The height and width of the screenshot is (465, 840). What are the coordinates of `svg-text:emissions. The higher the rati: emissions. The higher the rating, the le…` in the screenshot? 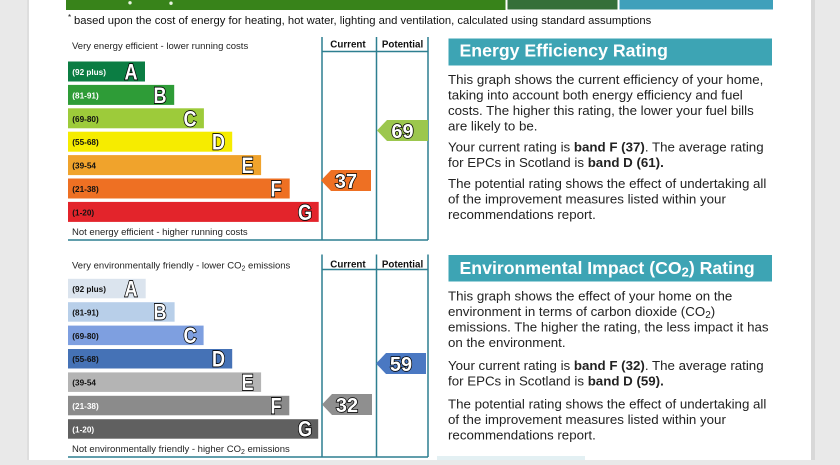 It's located at (608, 327).